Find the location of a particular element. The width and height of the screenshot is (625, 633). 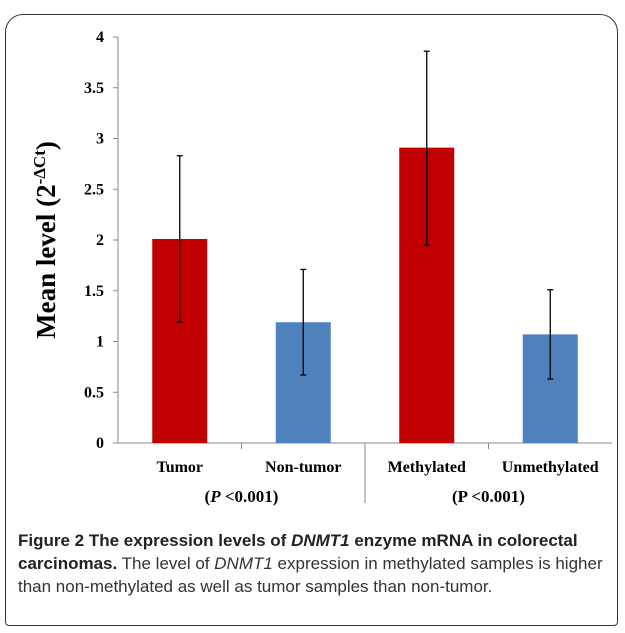

y-tick-label: 1 is located at coordinates (100, 342).